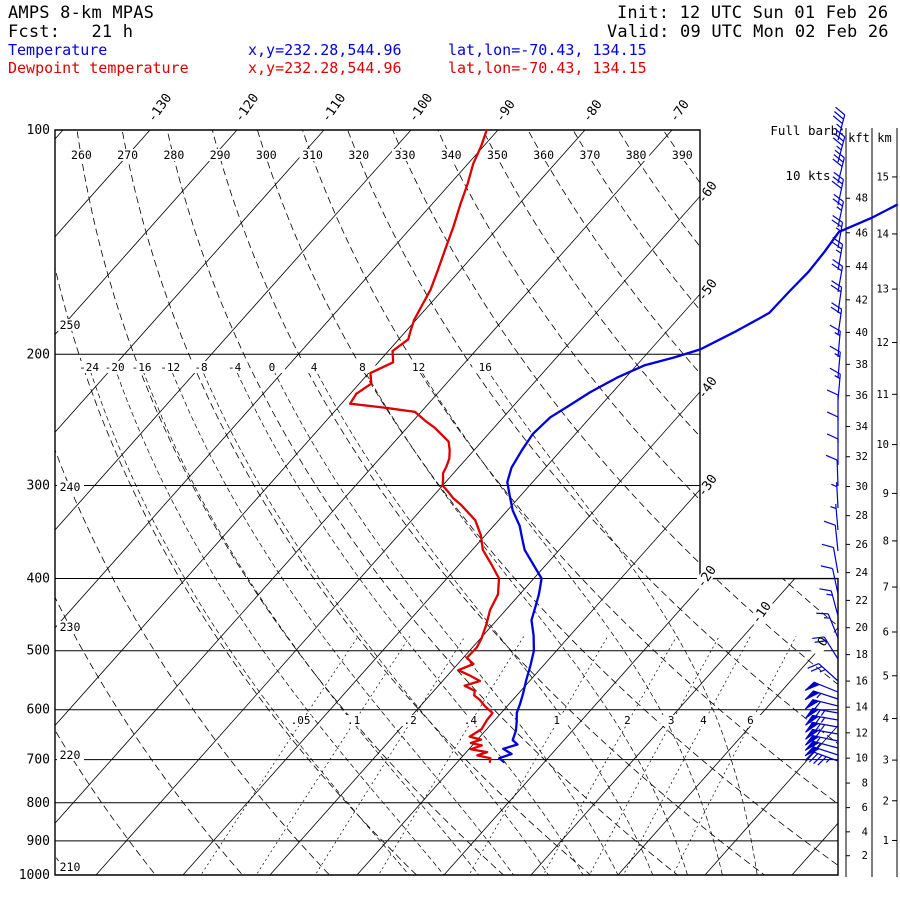 The width and height of the screenshot is (900, 900). What do you see at coordinates (861, 708) in the screenshot?
I see `kft-tick-label: 14` at bounding box center [861, 708].